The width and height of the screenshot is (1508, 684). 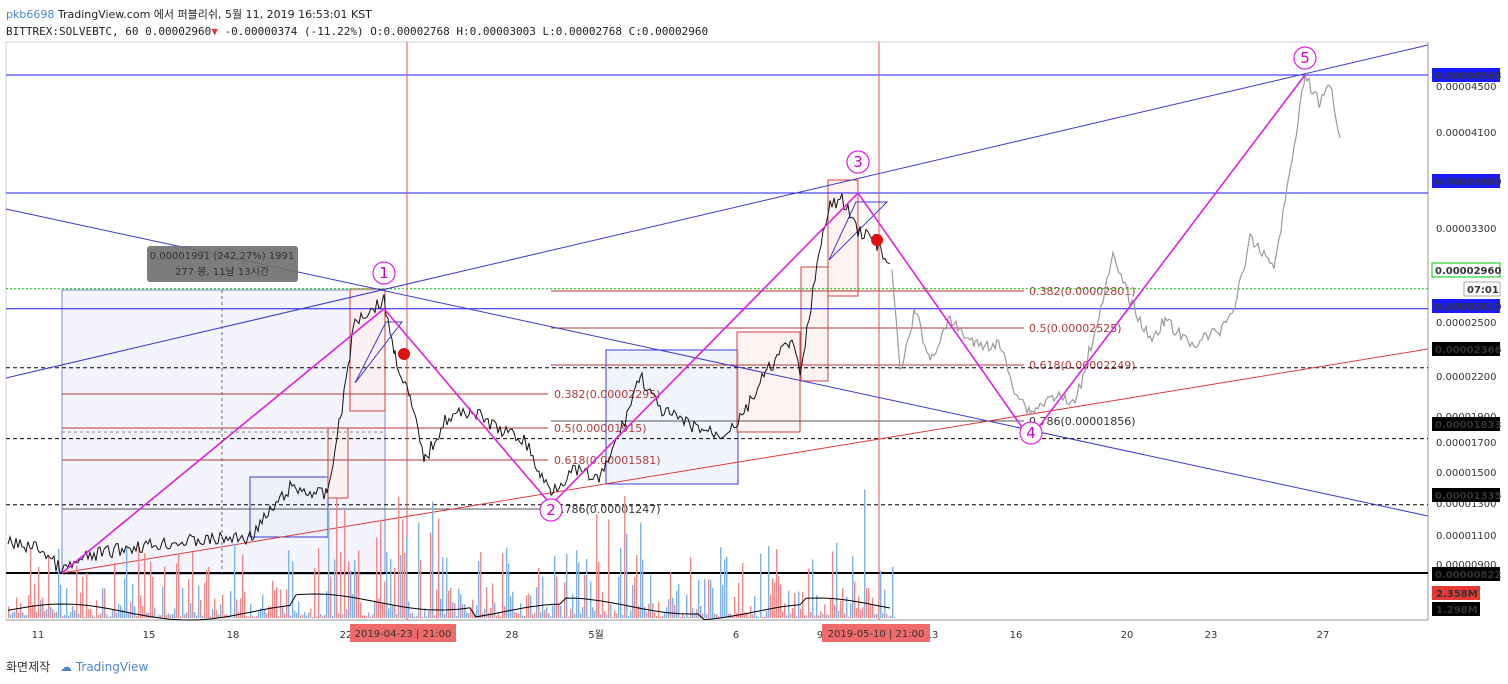 I want to click on price-tick-label: 0.00003300, so click(x=1466, y=229).